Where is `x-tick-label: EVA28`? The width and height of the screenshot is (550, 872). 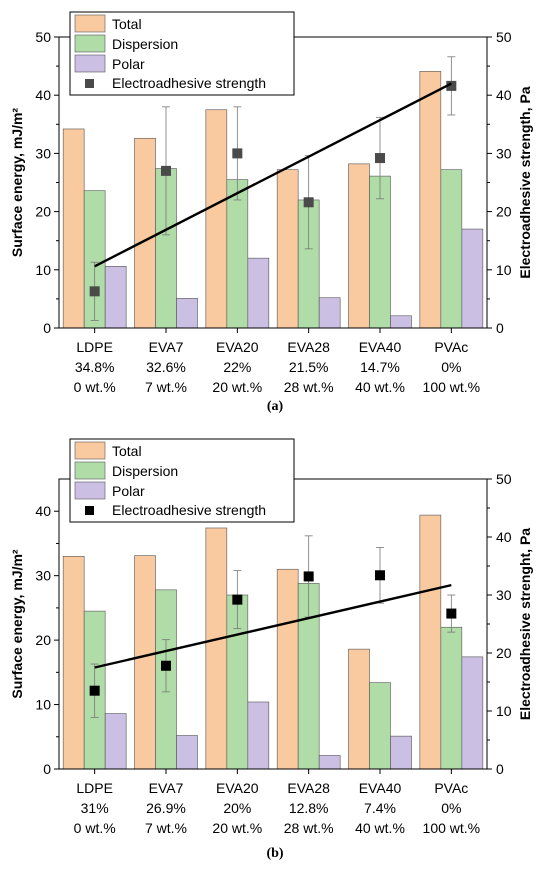 x-tick-label: EVA28 is located at coordinates (308, 347).